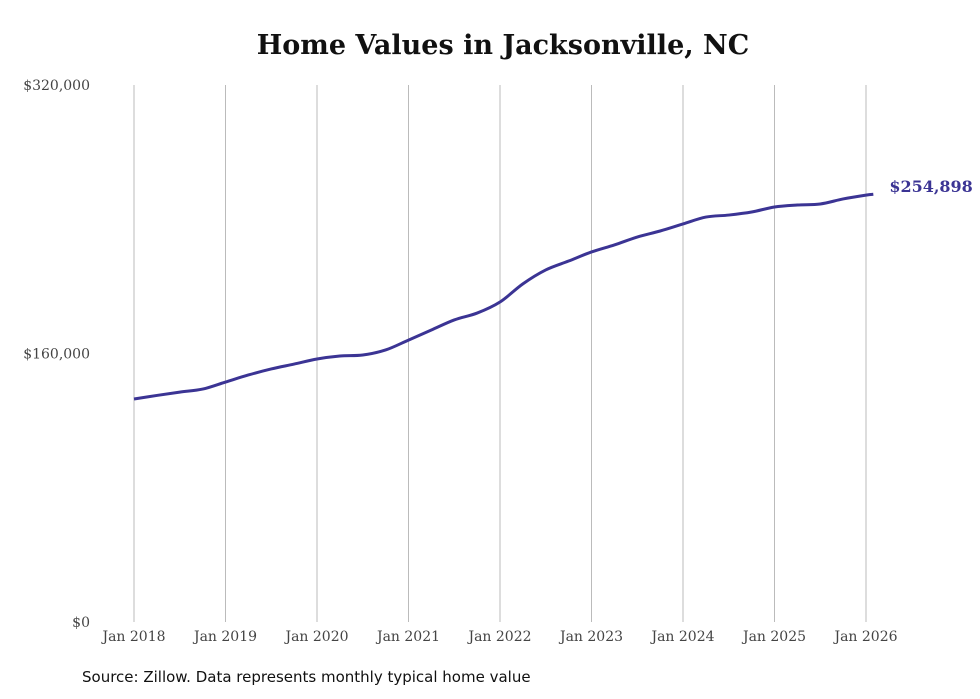 This screenshot has width=980, height=699. What do you see at coordinates (590, 637) in the screenshot?
I see `x-tick-label: Jan 2023` at bounding box center [590, 637].